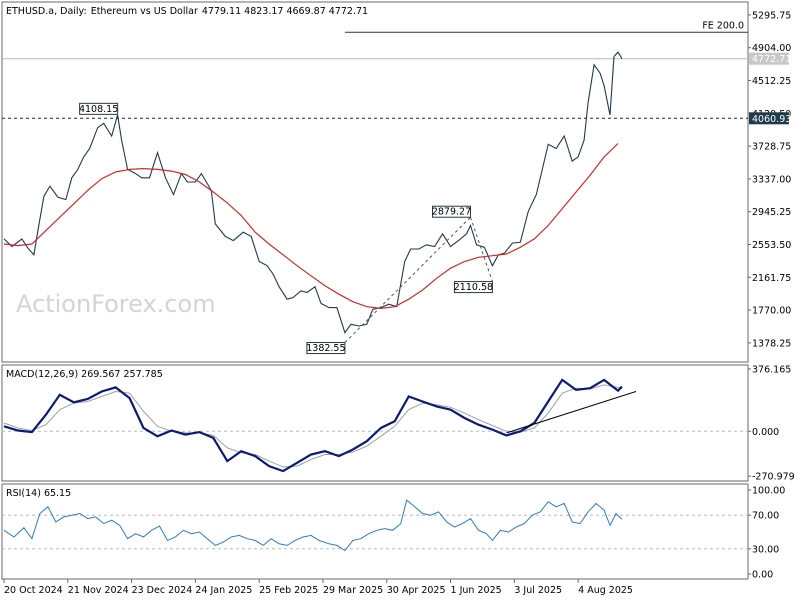 The image size is (800, 600). I want to click on macd-axis: 376.165 0.000 -270.979, so click(771, 423).